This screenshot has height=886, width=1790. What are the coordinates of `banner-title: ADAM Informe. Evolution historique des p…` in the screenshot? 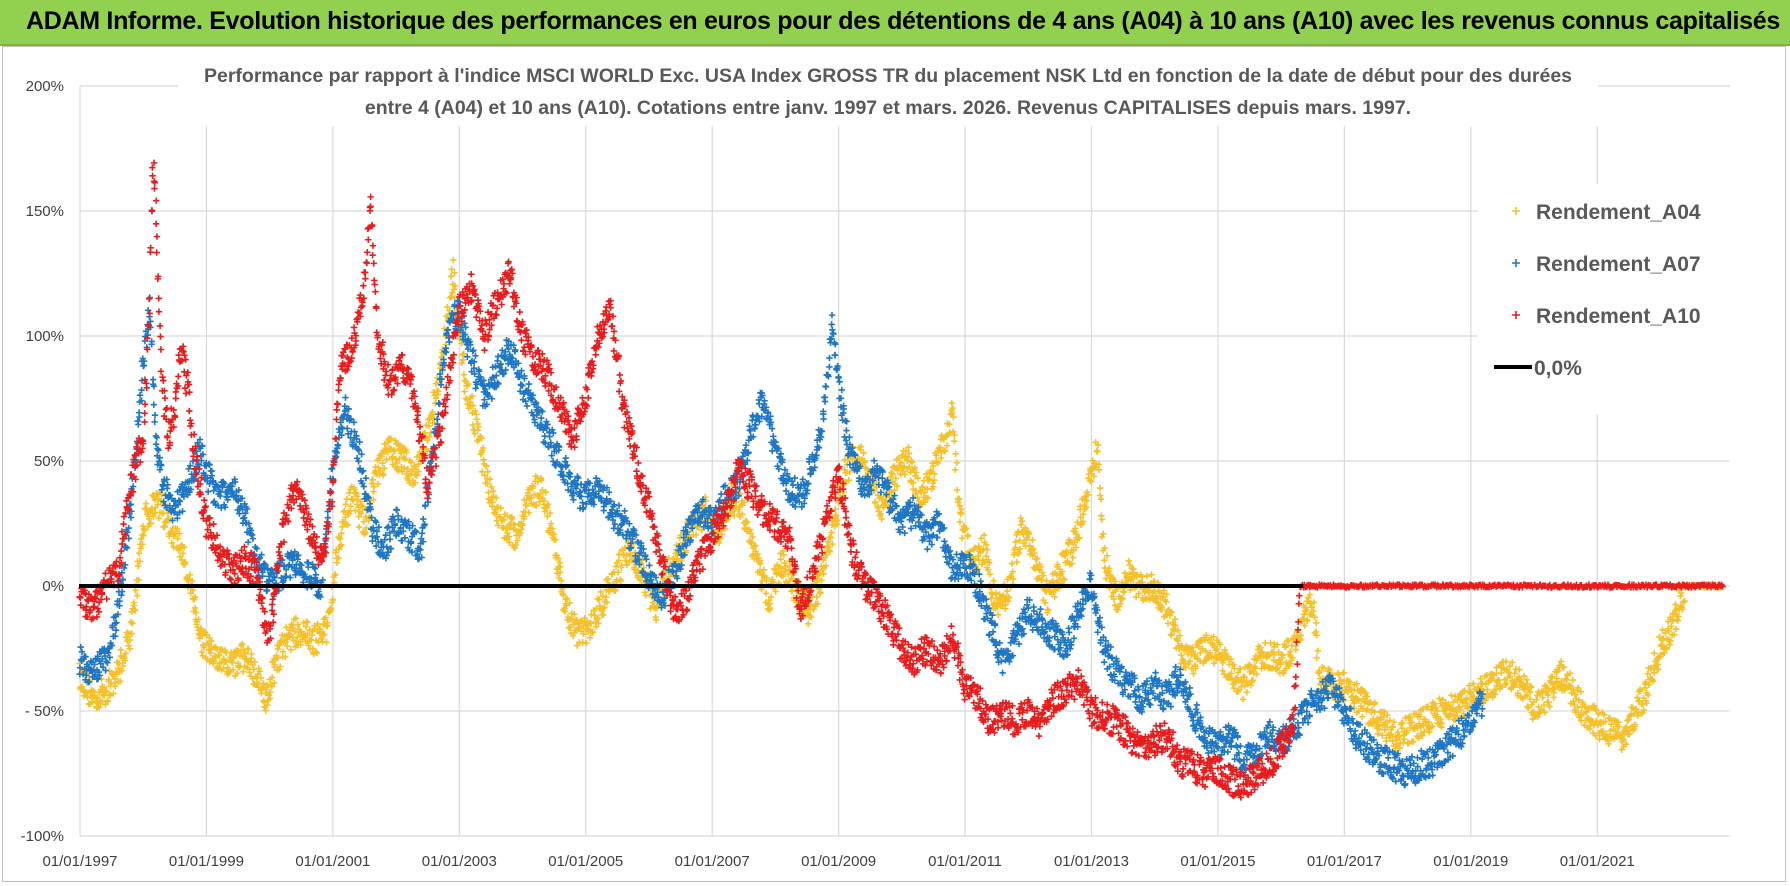 It's located at (903, 21).